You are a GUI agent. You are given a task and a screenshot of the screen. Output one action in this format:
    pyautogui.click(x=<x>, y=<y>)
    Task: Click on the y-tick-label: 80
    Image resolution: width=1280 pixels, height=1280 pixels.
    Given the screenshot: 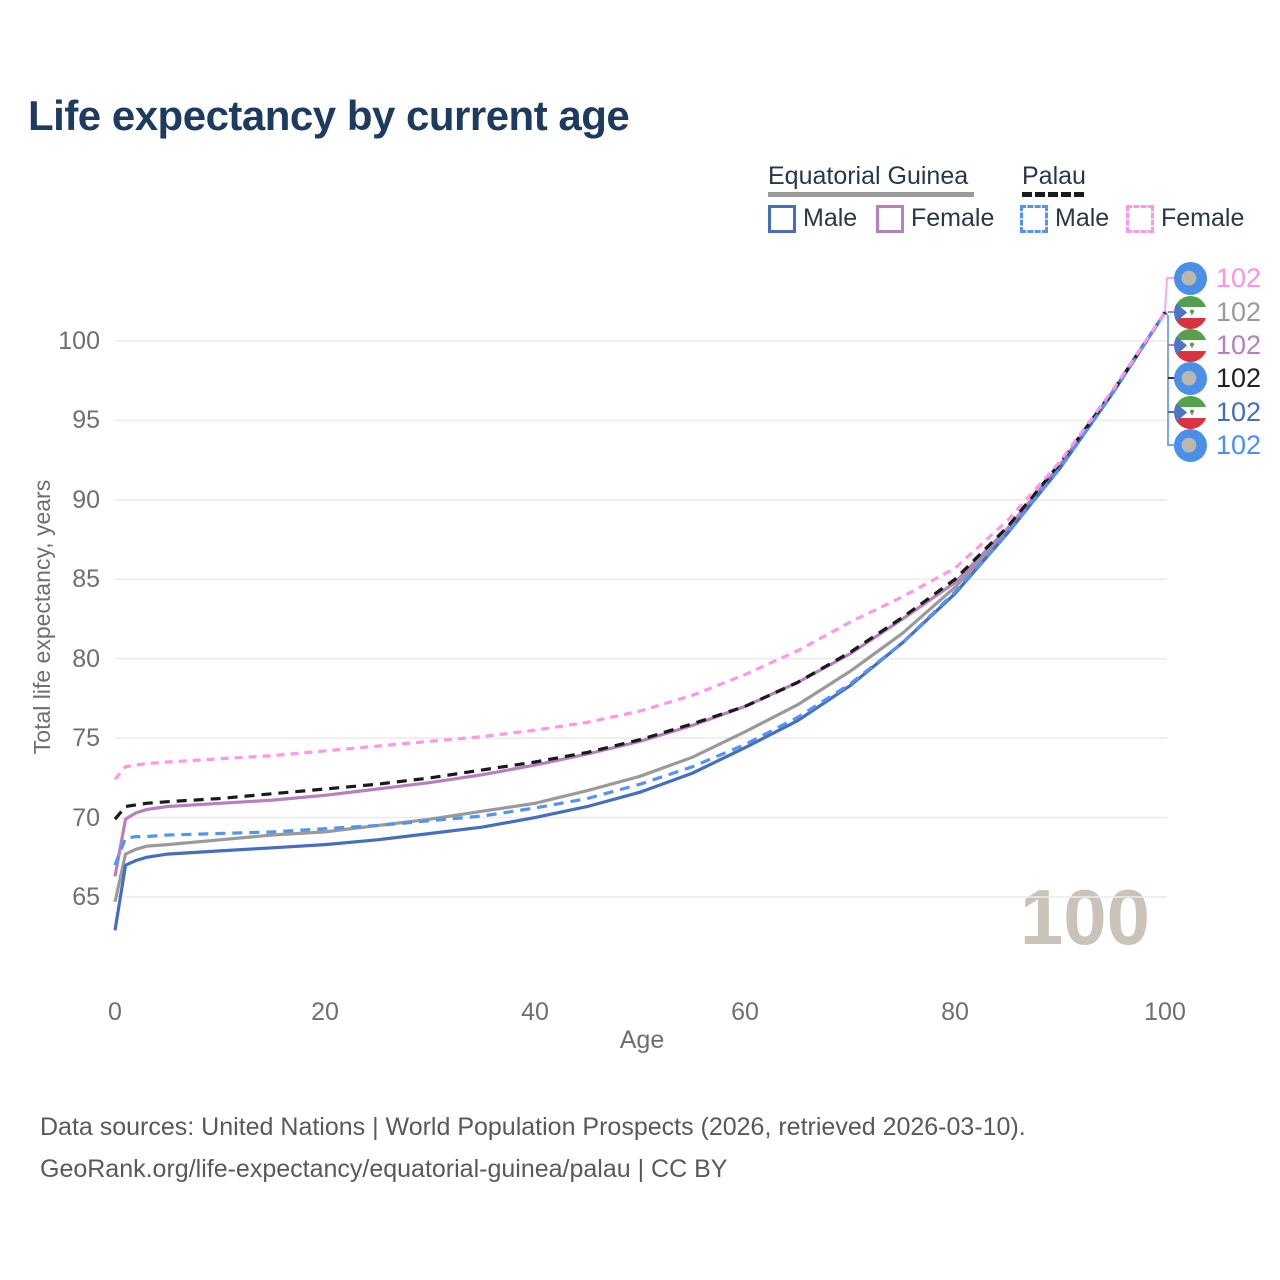 What is the action you would take?
    pyautogui.click(x=86, y=658)
    